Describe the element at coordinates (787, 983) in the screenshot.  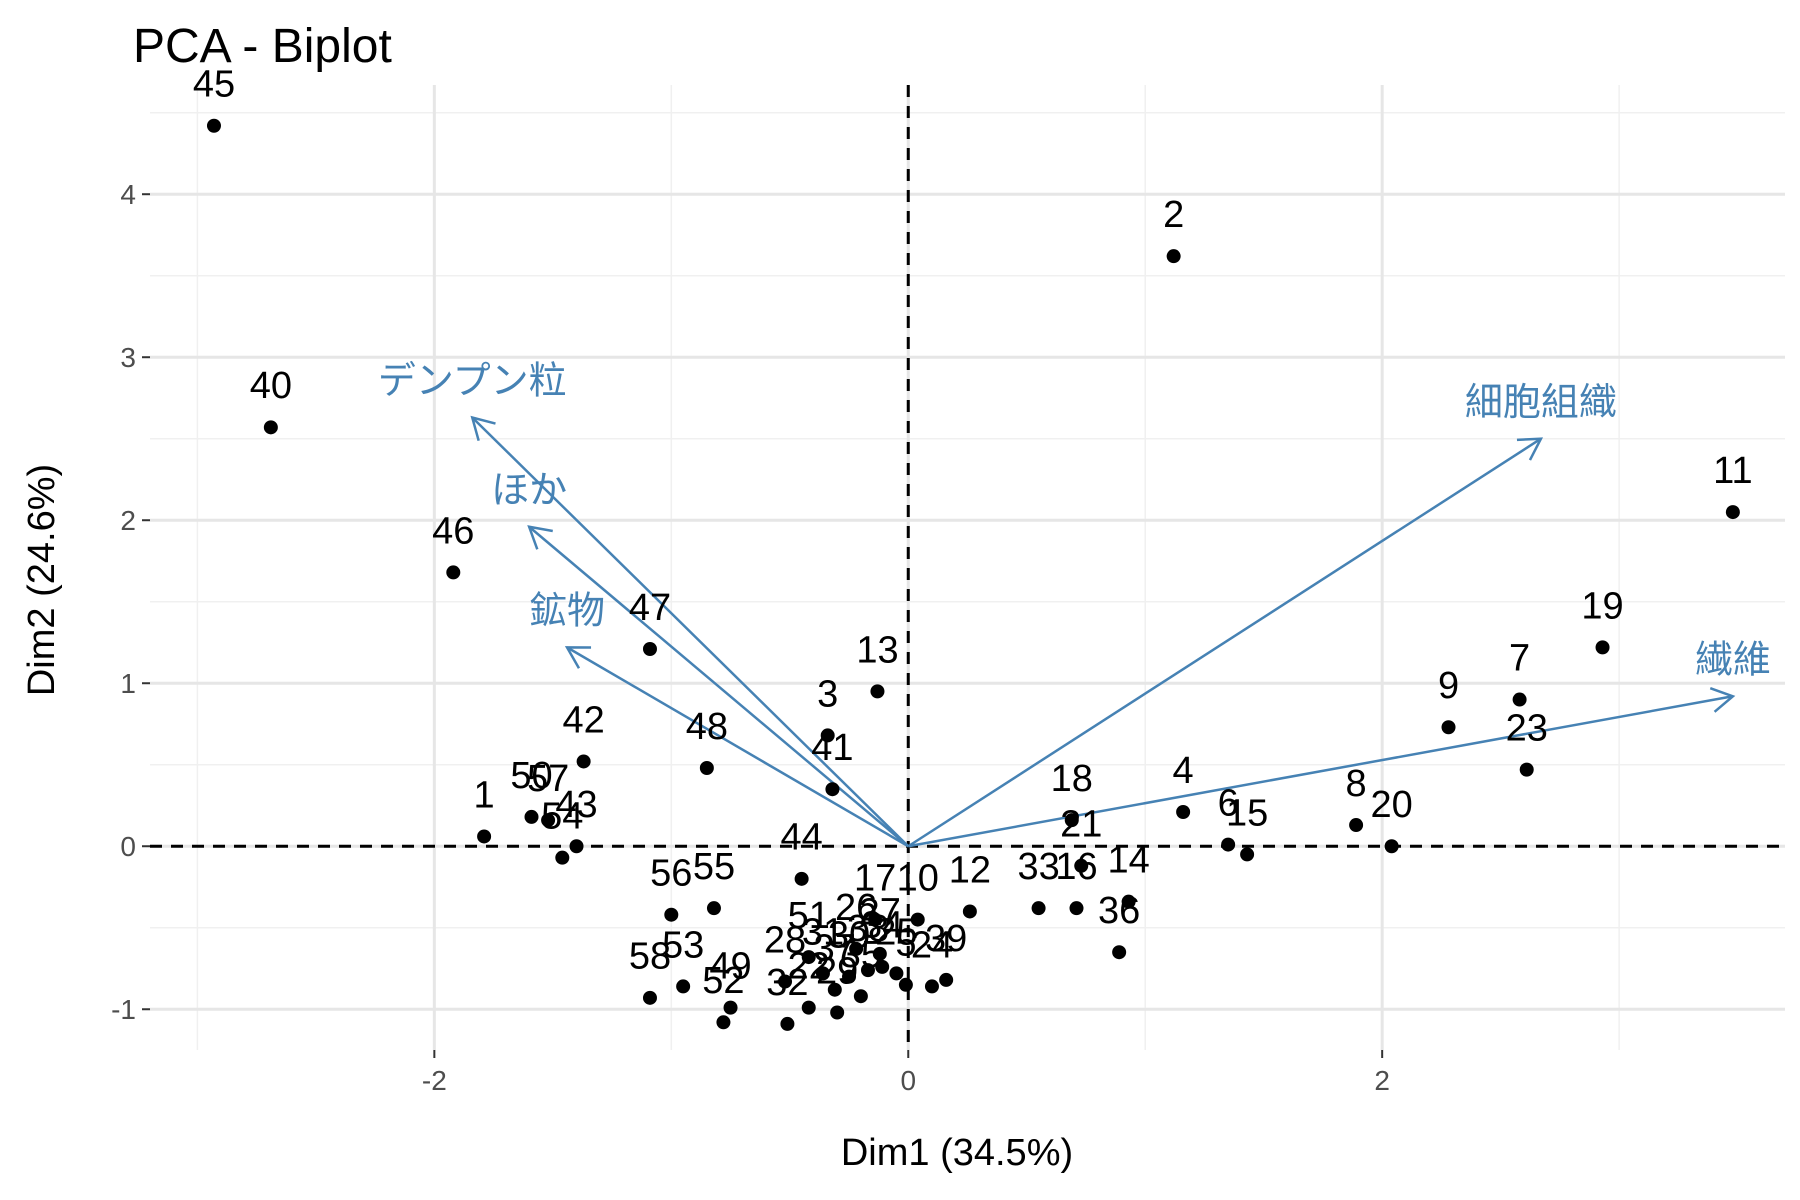
I see `point-label: 32` at that location.